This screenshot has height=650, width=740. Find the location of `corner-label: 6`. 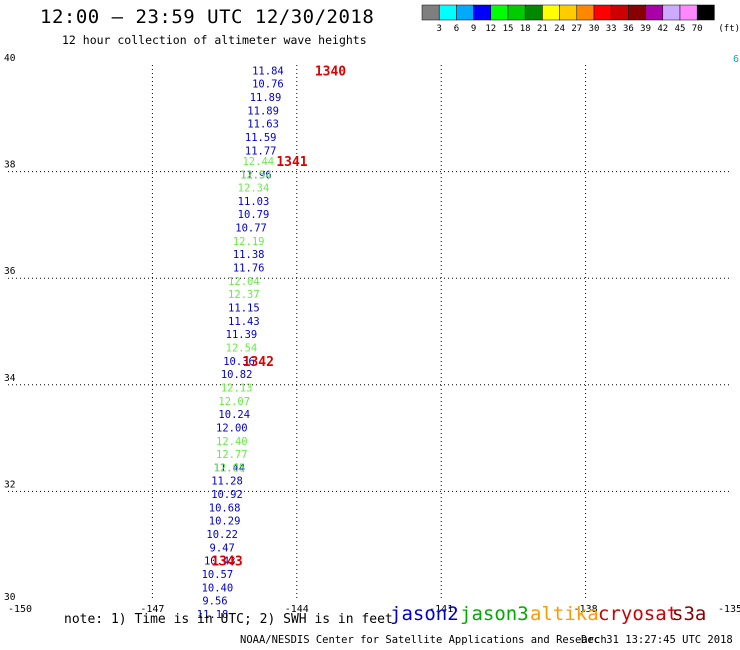

corner-label: 6 is located at coordinates (736, 59).